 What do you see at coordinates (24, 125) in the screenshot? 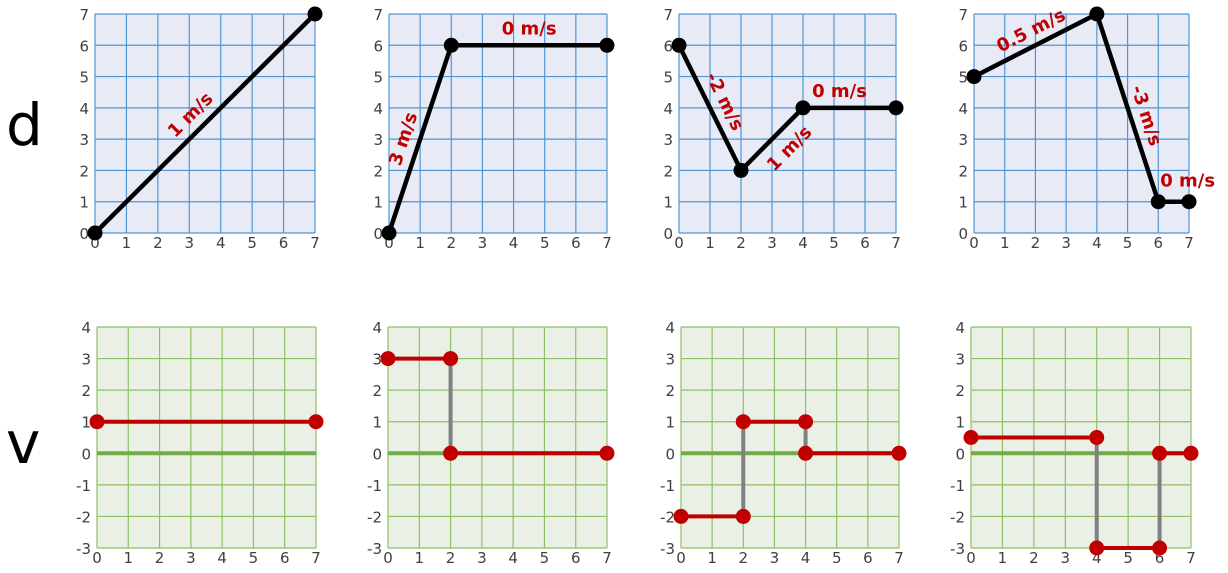
I see `row-label-d: d` at bounding box center [24, 125].